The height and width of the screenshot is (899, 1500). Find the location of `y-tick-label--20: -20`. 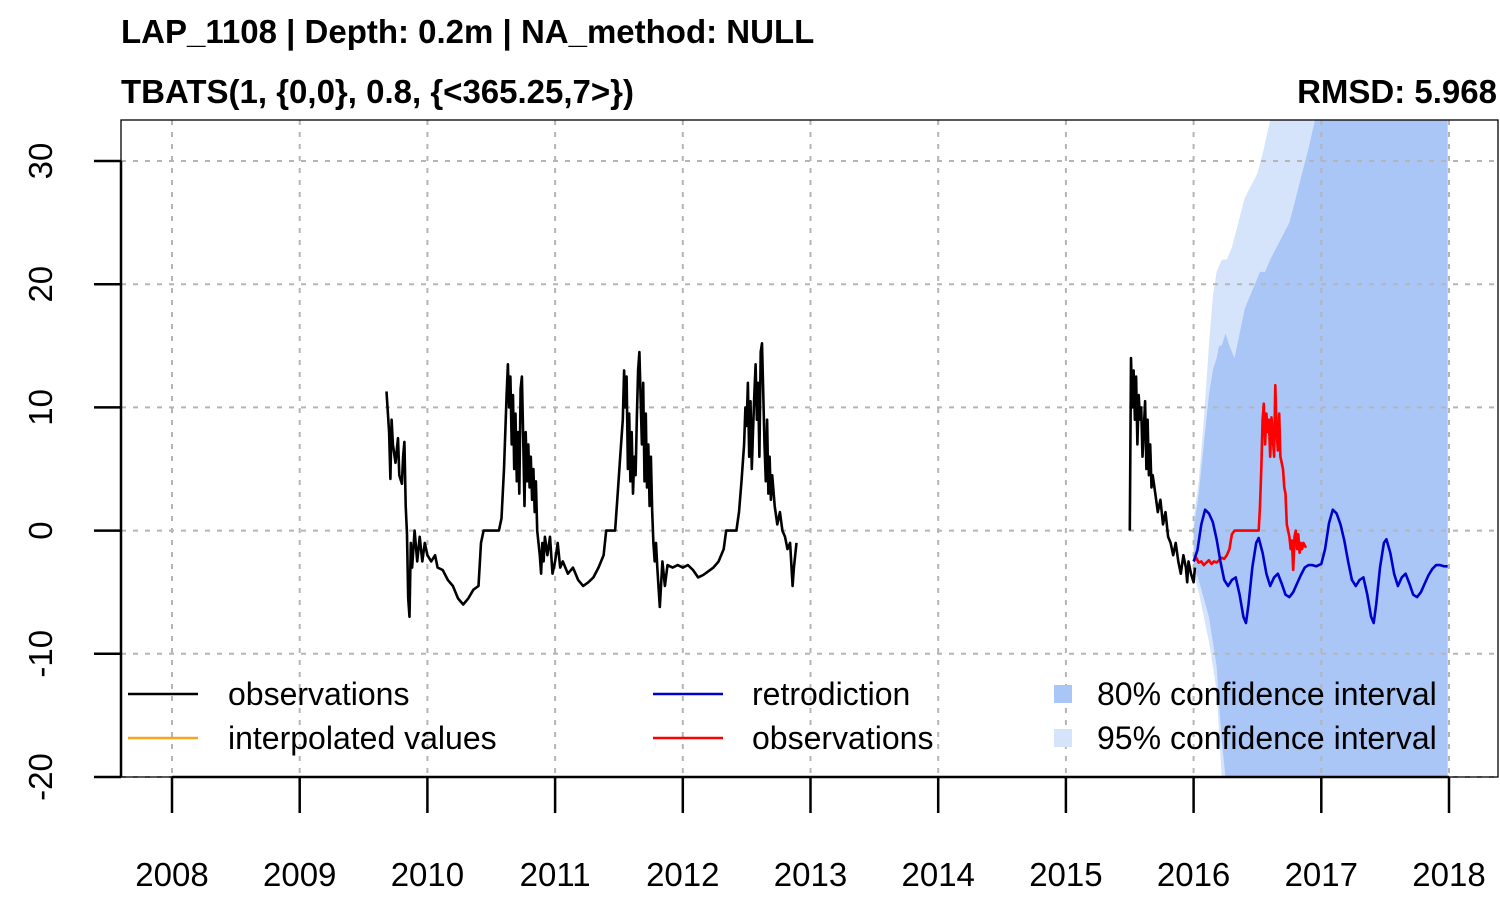

y-tick-label--20: -20 is located at coordinates (40, 777).